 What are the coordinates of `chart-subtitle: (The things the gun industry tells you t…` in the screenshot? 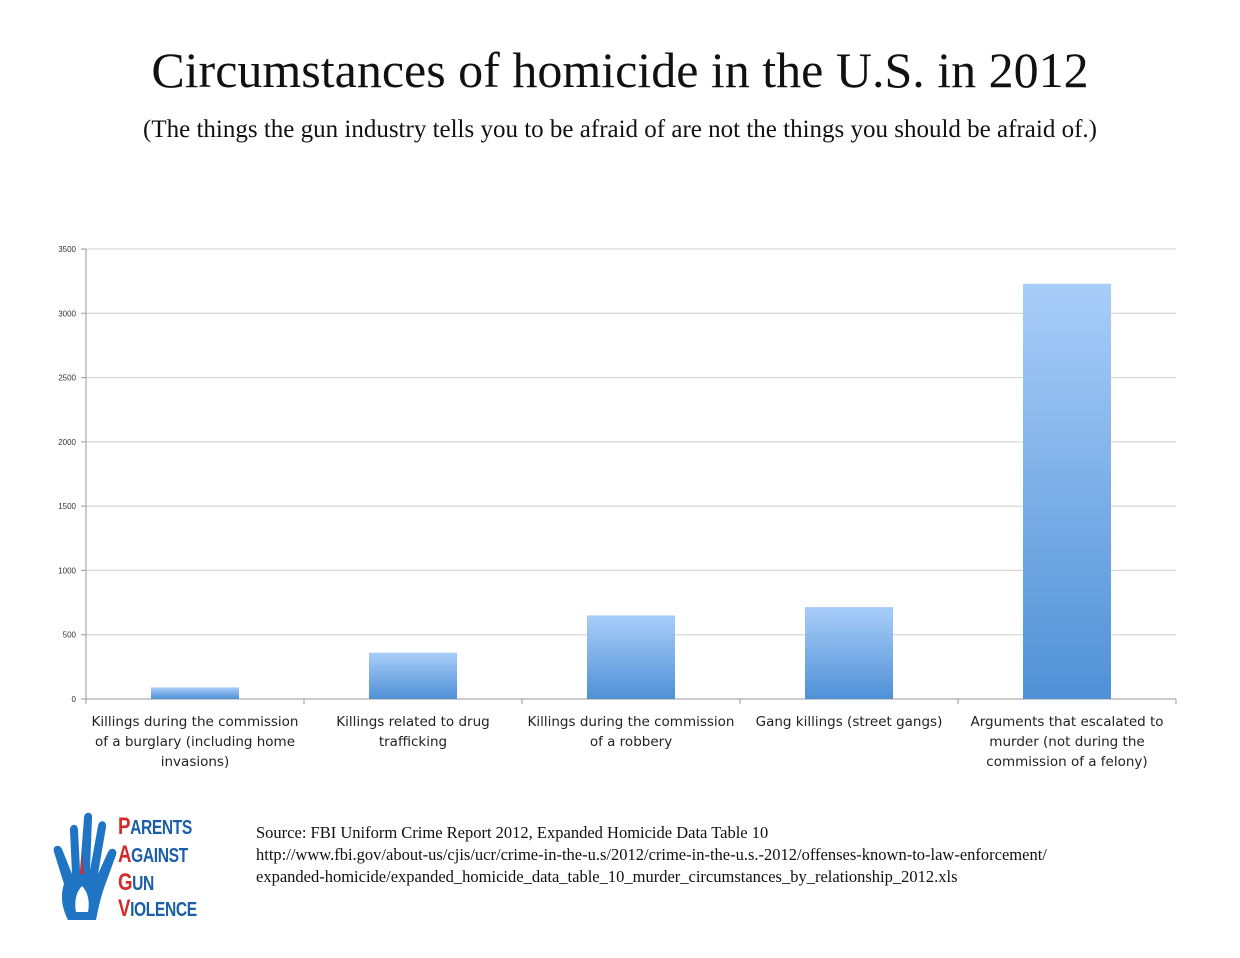 It's located at (620, 129).